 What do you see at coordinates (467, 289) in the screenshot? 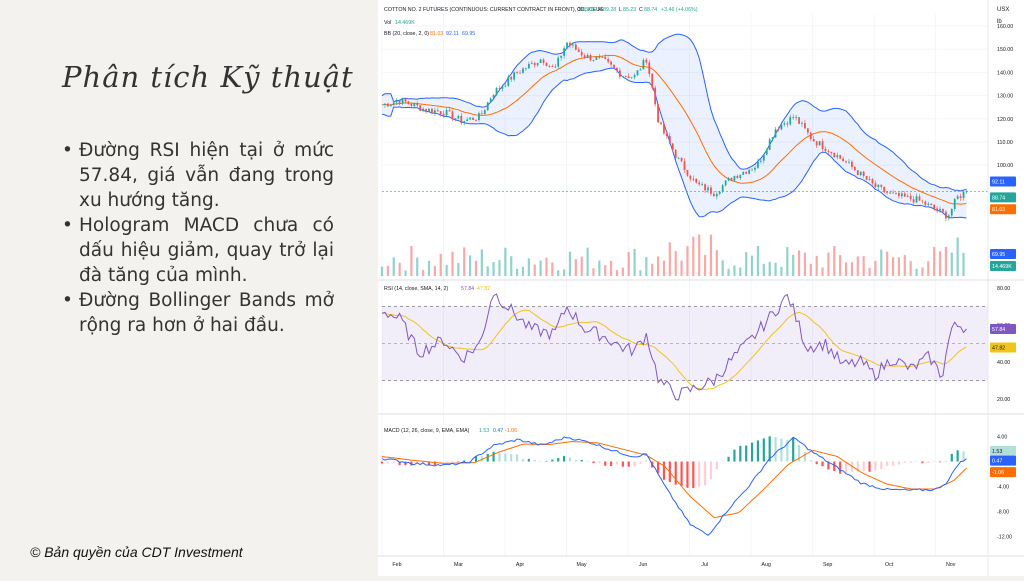
I see `rsi-legend-value: 57.84` at bounding box center [467, 289].